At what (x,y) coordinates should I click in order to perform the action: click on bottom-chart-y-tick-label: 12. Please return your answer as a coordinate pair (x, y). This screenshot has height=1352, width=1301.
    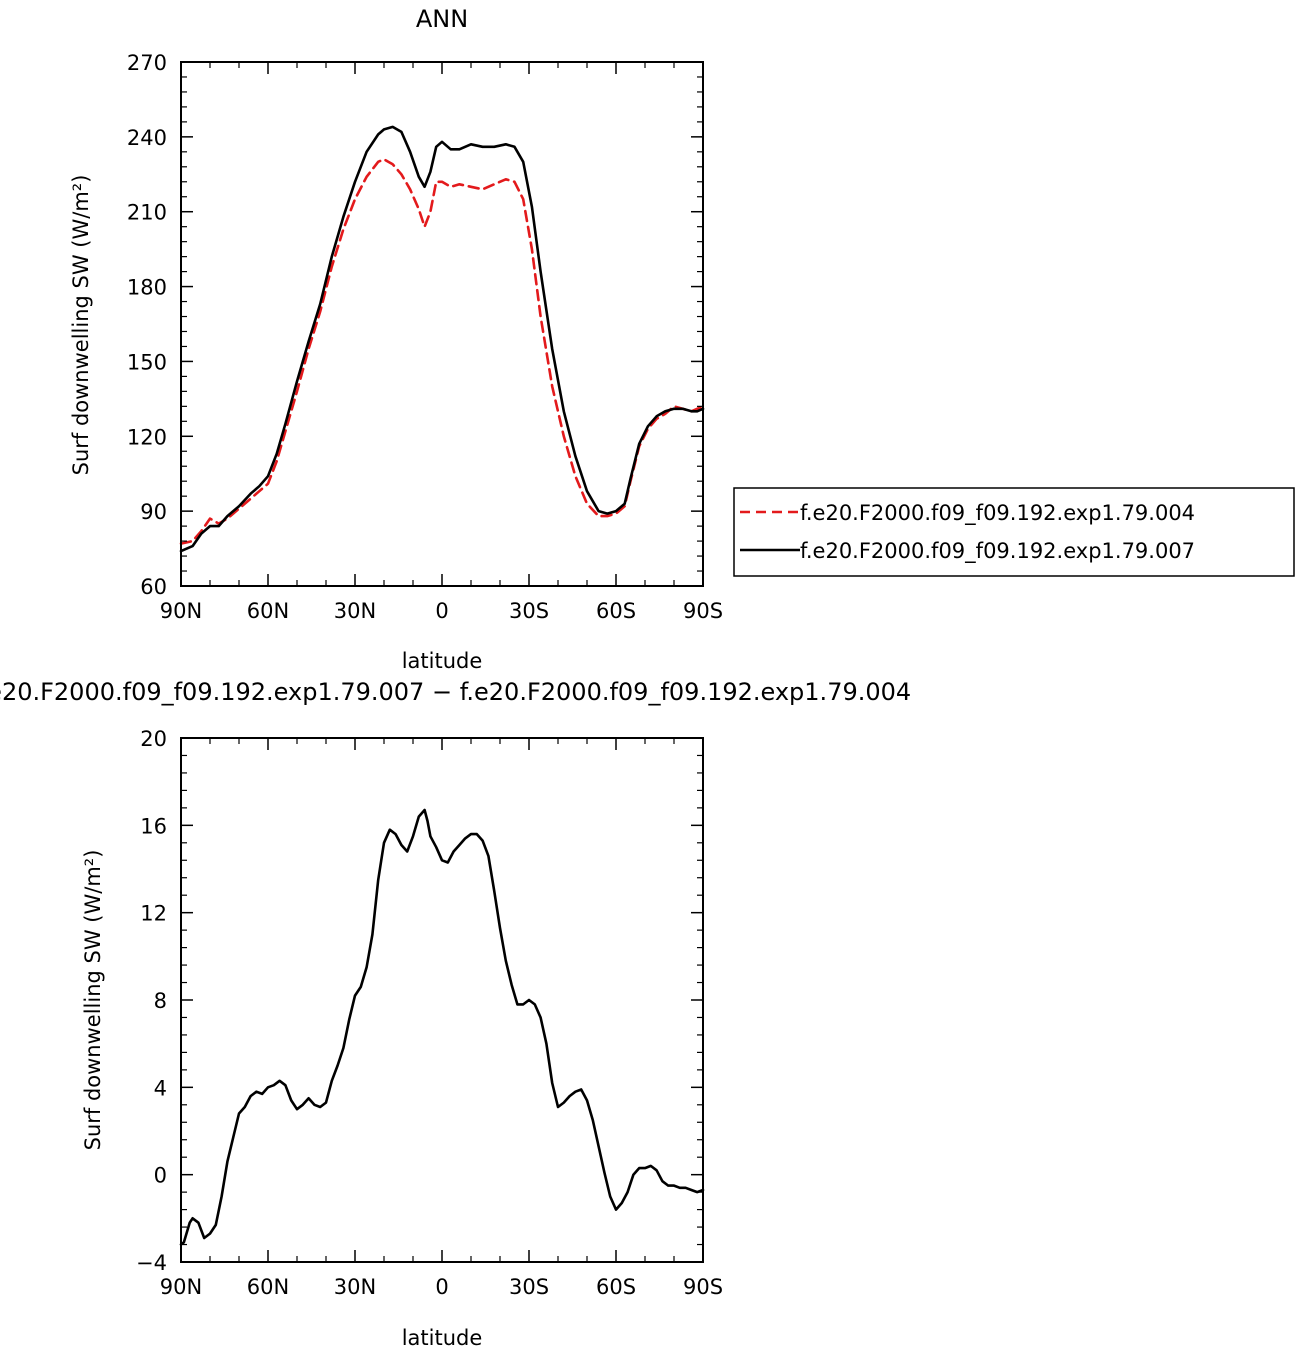
    Looking at the image, I should click on (153, 914).